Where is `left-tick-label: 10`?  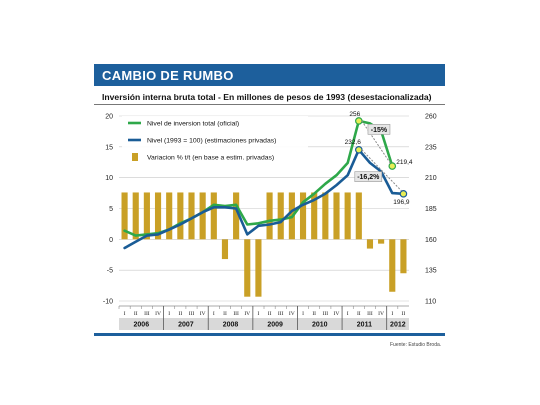
left-tick-label: 10 is located at coordinates (109, 178).